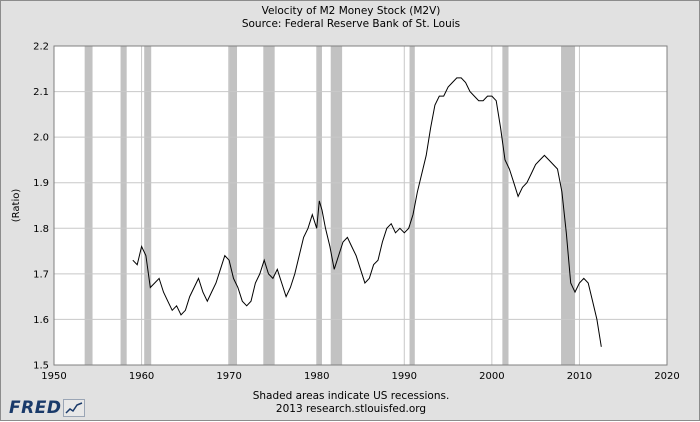  Describe the element at coordinates (41, 138) in the screenshot. I see `y-tick-label: 2.0` at that location.